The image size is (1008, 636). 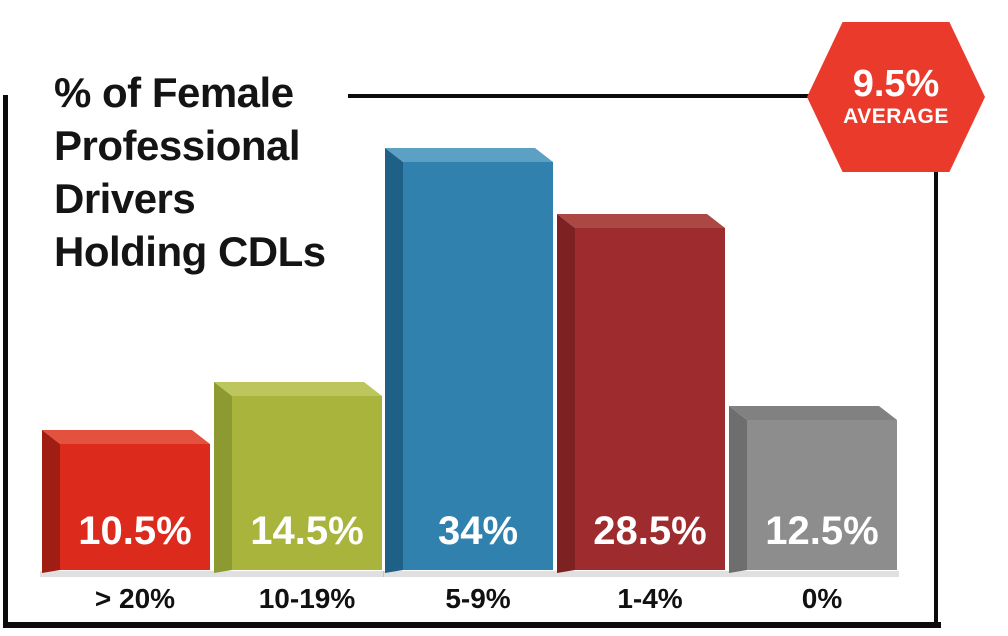 What do you see at coordinates (135, 531) in the screenshot?
I see `bar-value-label: 10.5%` at bounding box center [135, 531].